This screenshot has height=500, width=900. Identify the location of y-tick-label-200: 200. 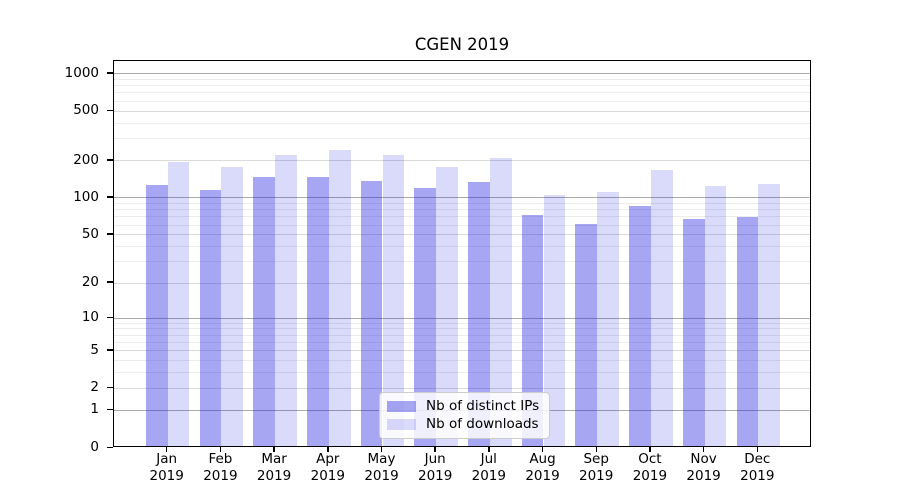
(86, 159).